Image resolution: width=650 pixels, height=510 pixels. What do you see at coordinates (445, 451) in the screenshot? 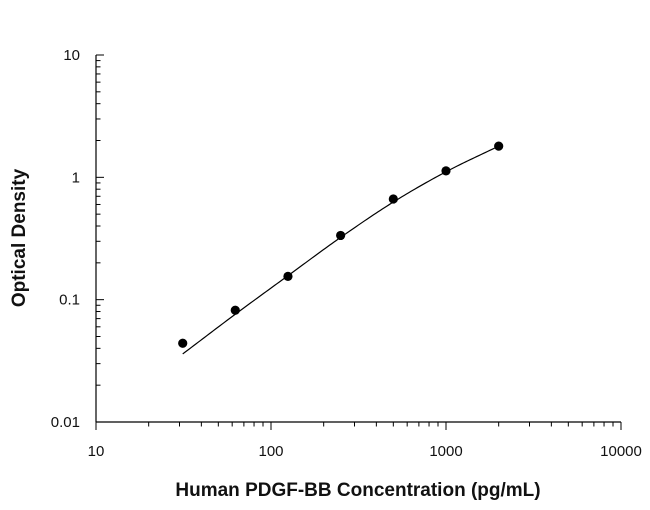
I see `x-tick-label: 1000` at bounding box center [445, 451].